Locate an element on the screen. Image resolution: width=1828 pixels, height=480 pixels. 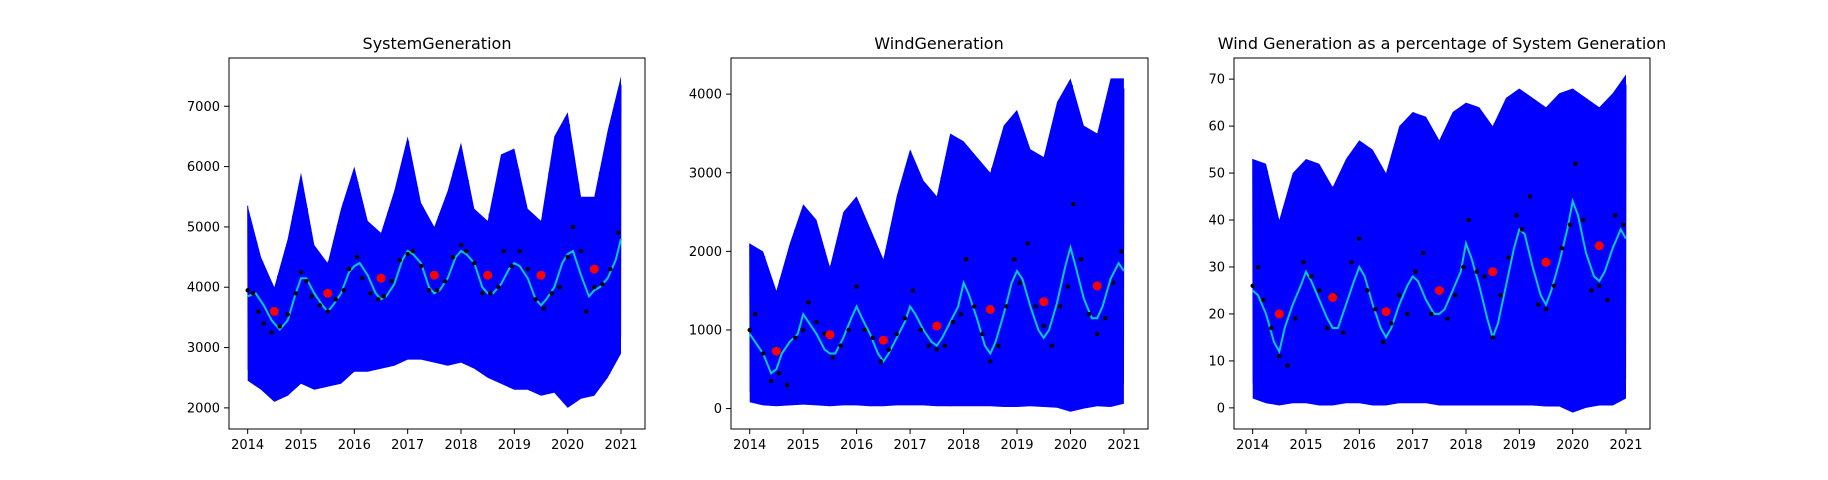
x-tick-label: 2018 is located at coordinates (963, 445).